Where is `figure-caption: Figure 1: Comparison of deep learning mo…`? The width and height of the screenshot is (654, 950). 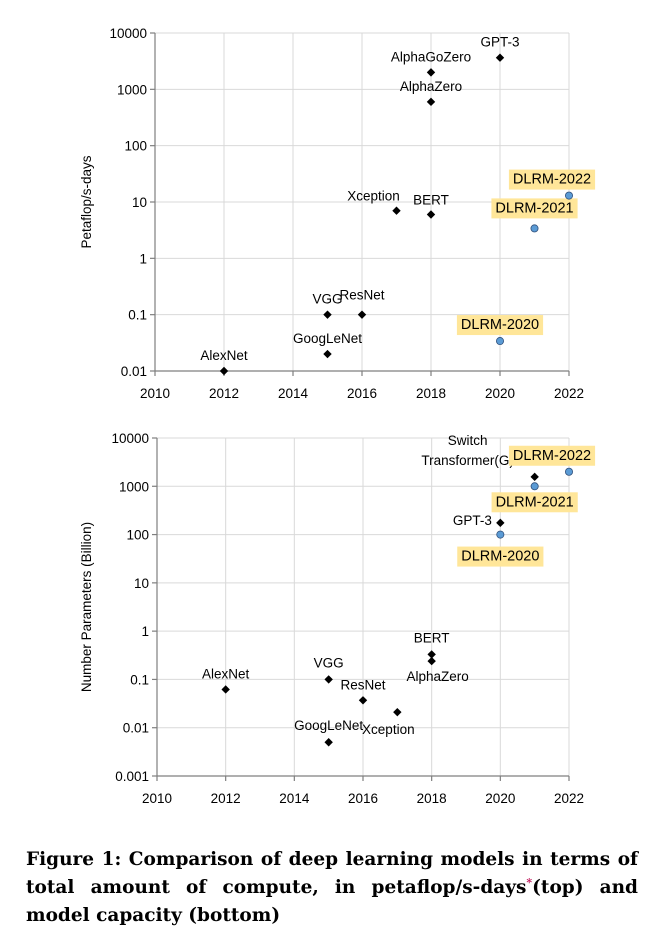
figure-caption: Figure 1: Comparison of deep learning mo… is located at coordinates (332, 888).